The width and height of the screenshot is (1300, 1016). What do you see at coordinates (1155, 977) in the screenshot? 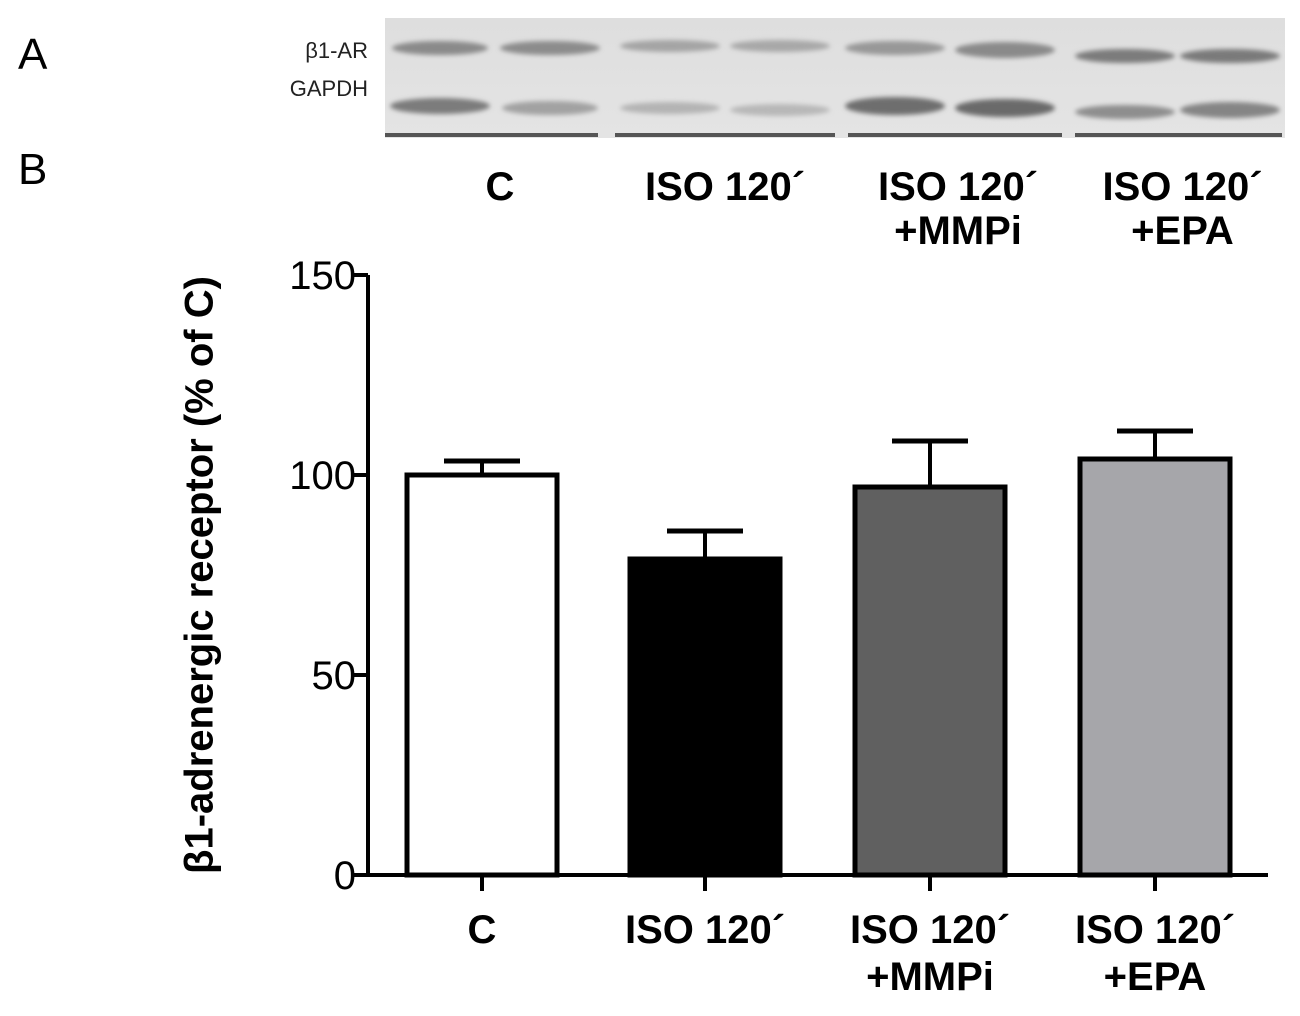
I see `x-tick-label-line2: +EPA` at bounding box center [1155, 977].